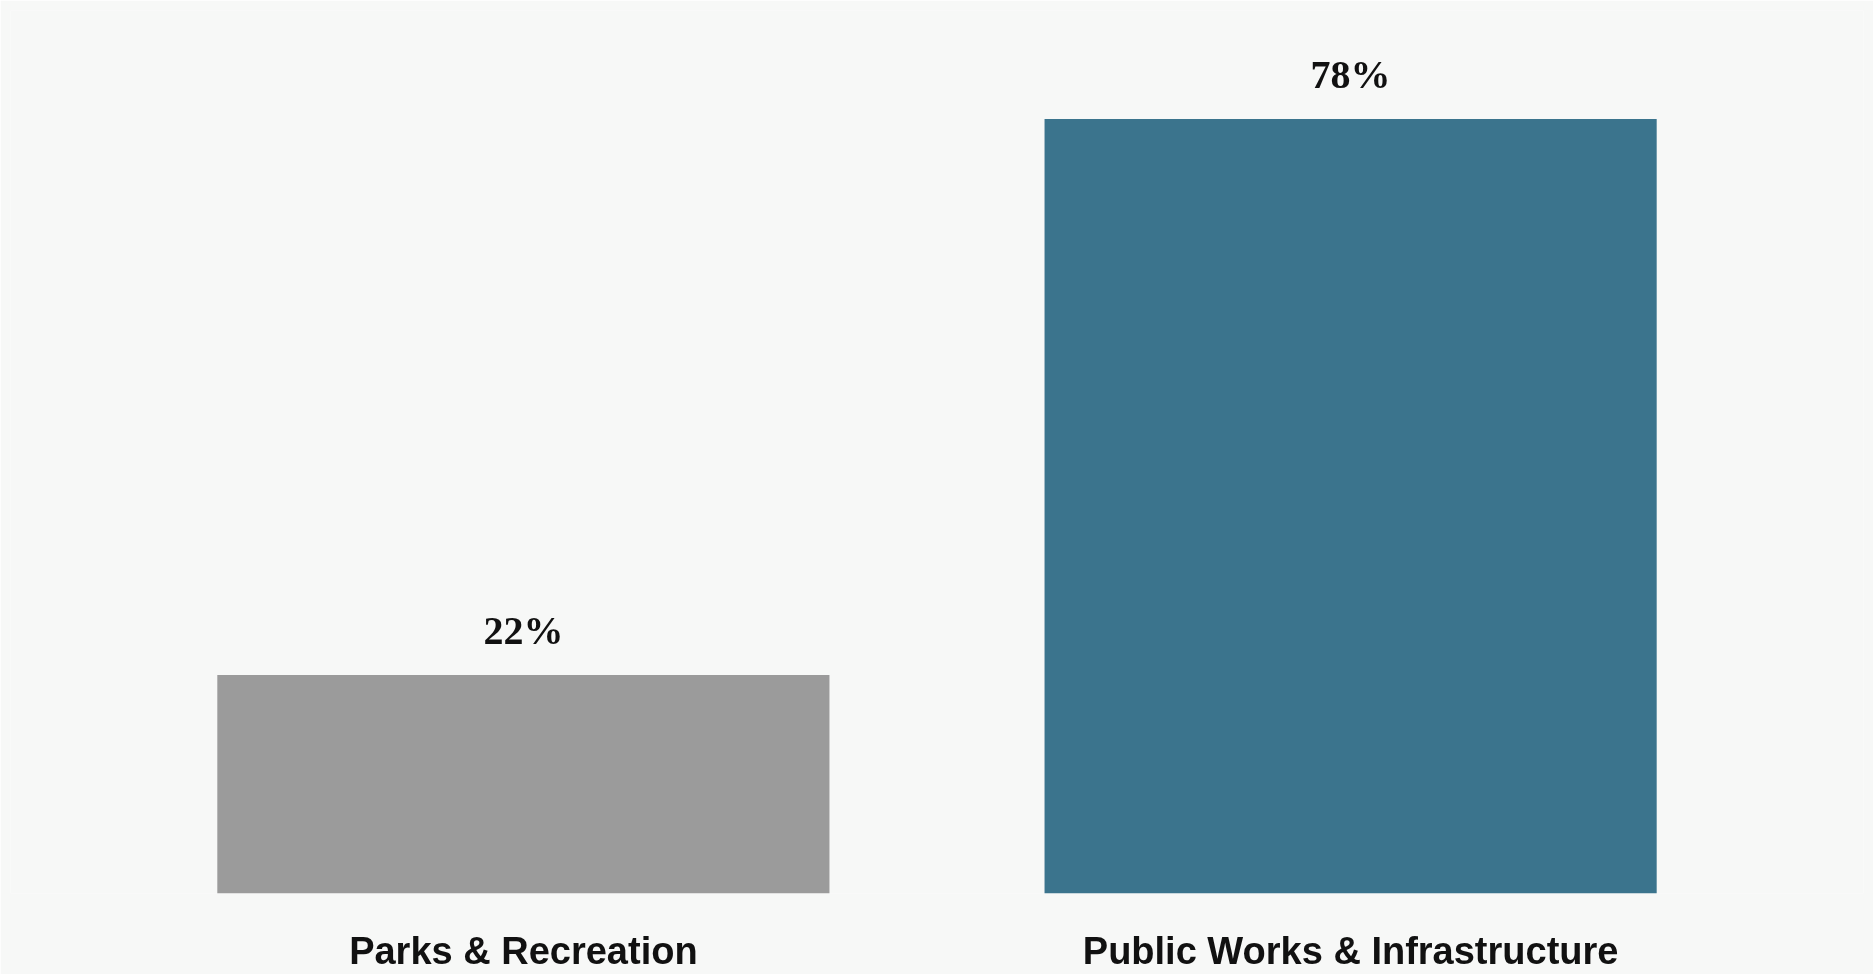 The height and width of the screenshot is (974, 1873). Describe the element at coordinates (1350, 950) in the screenshot. I see `x-tick-label: Public Works & Infrastructure` at that location.